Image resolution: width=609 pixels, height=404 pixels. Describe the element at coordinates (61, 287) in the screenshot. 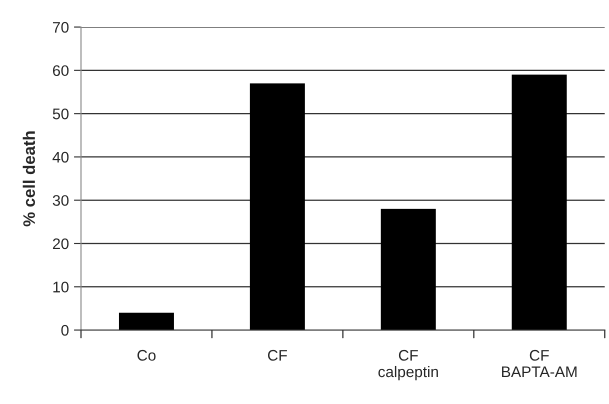

I see `y-tick-label: 10` at that location.